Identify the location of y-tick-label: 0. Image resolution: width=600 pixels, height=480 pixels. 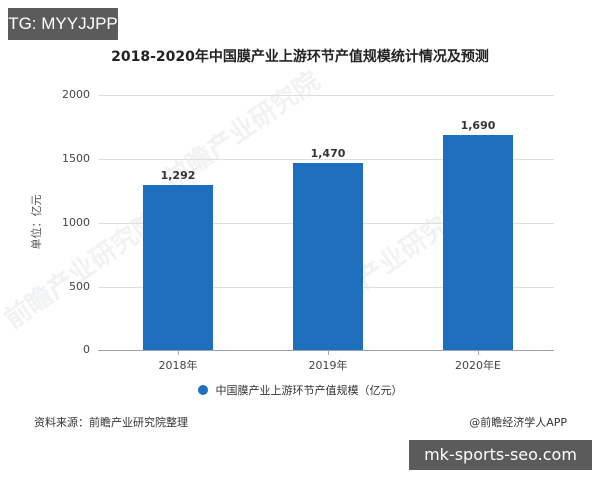
(86, 349).